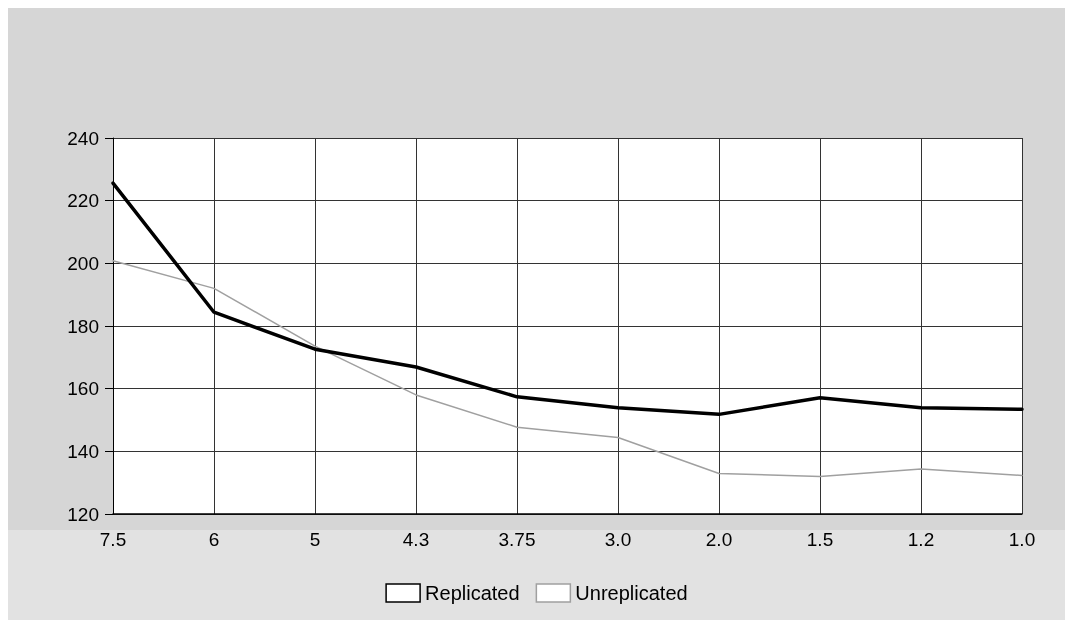 The height and width of the screenshot is (628, 1073). Describe the element at coordinates (631, 593) in the screenshot. I see `legend-label: Unreplicated` at that location.